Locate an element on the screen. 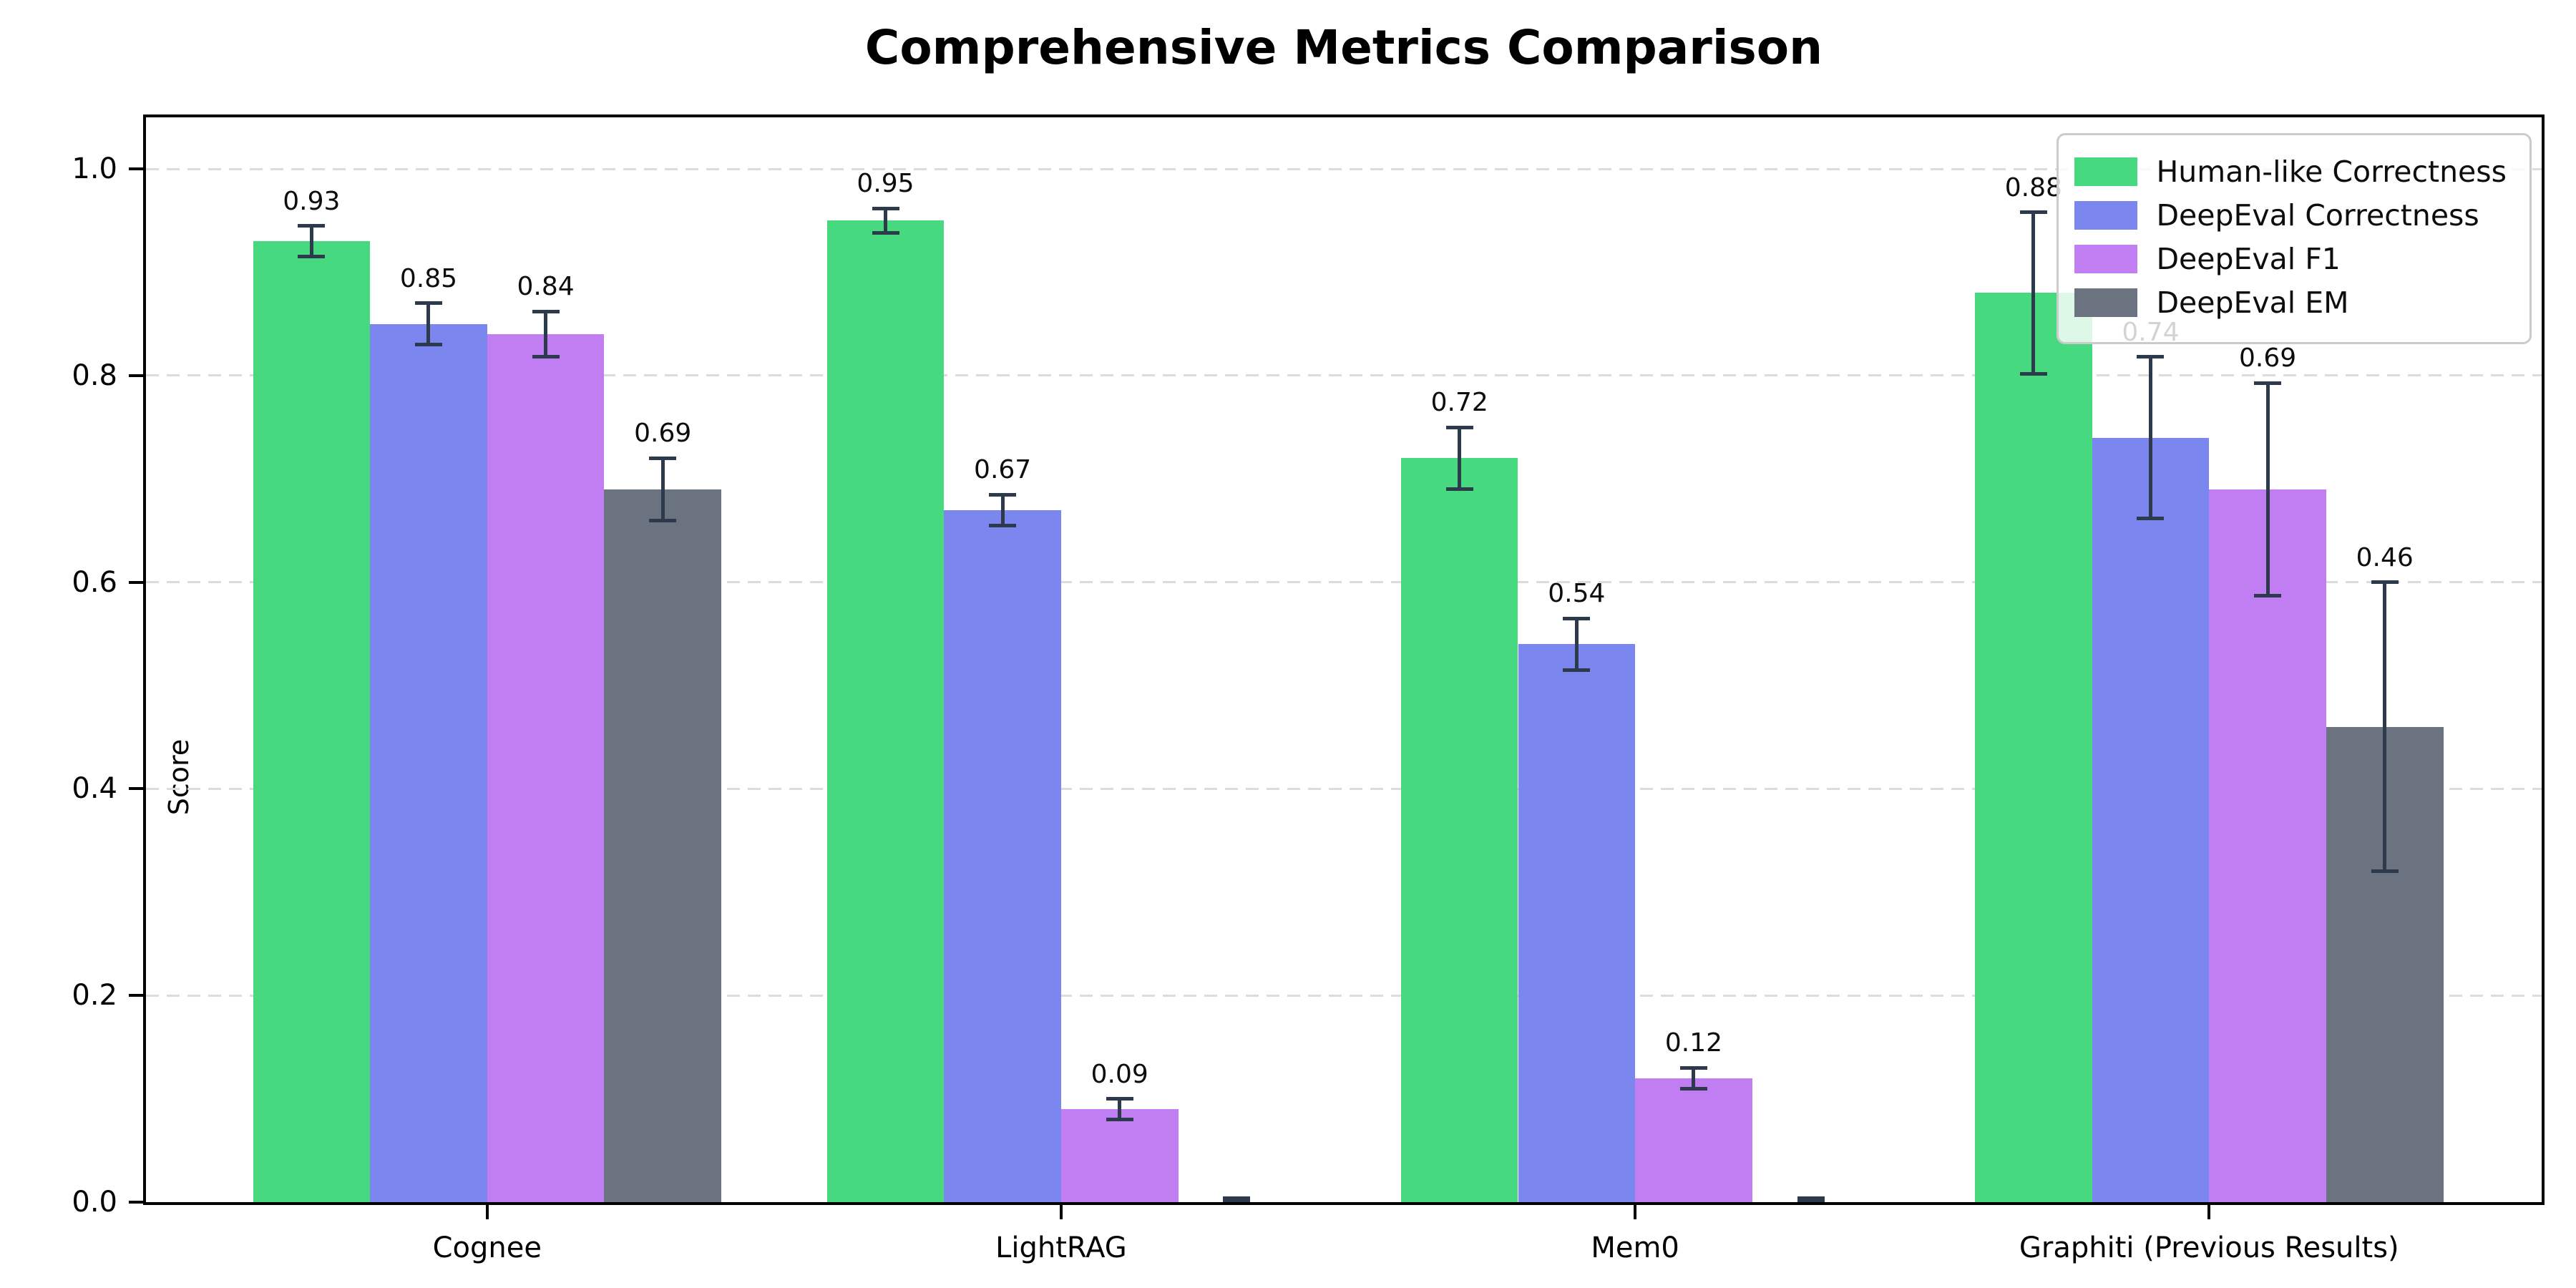 This screenshot has height=1288, width=2576. y-tick-label: 0.4 is located at coordinates (94, 789).